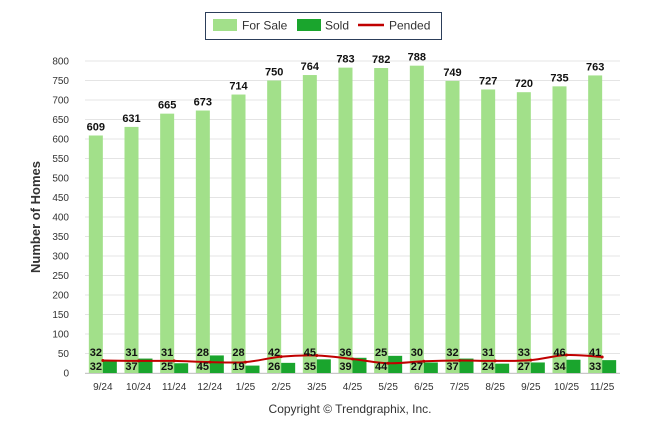  Describe the element at coordinates (502, 368) in the screenshot. I see `bar-sold-8/25` at that location.